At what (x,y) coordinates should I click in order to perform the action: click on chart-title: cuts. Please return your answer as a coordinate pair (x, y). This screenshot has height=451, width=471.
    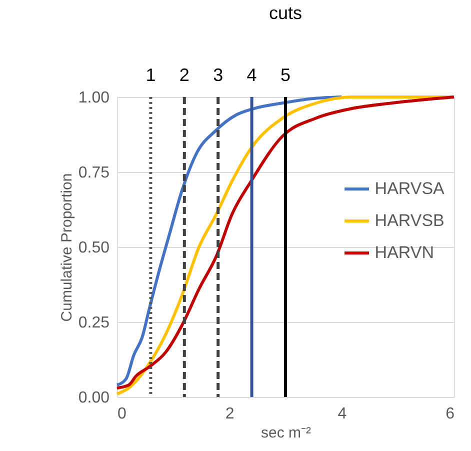
    Looking at the image, I should click on (285, 13).